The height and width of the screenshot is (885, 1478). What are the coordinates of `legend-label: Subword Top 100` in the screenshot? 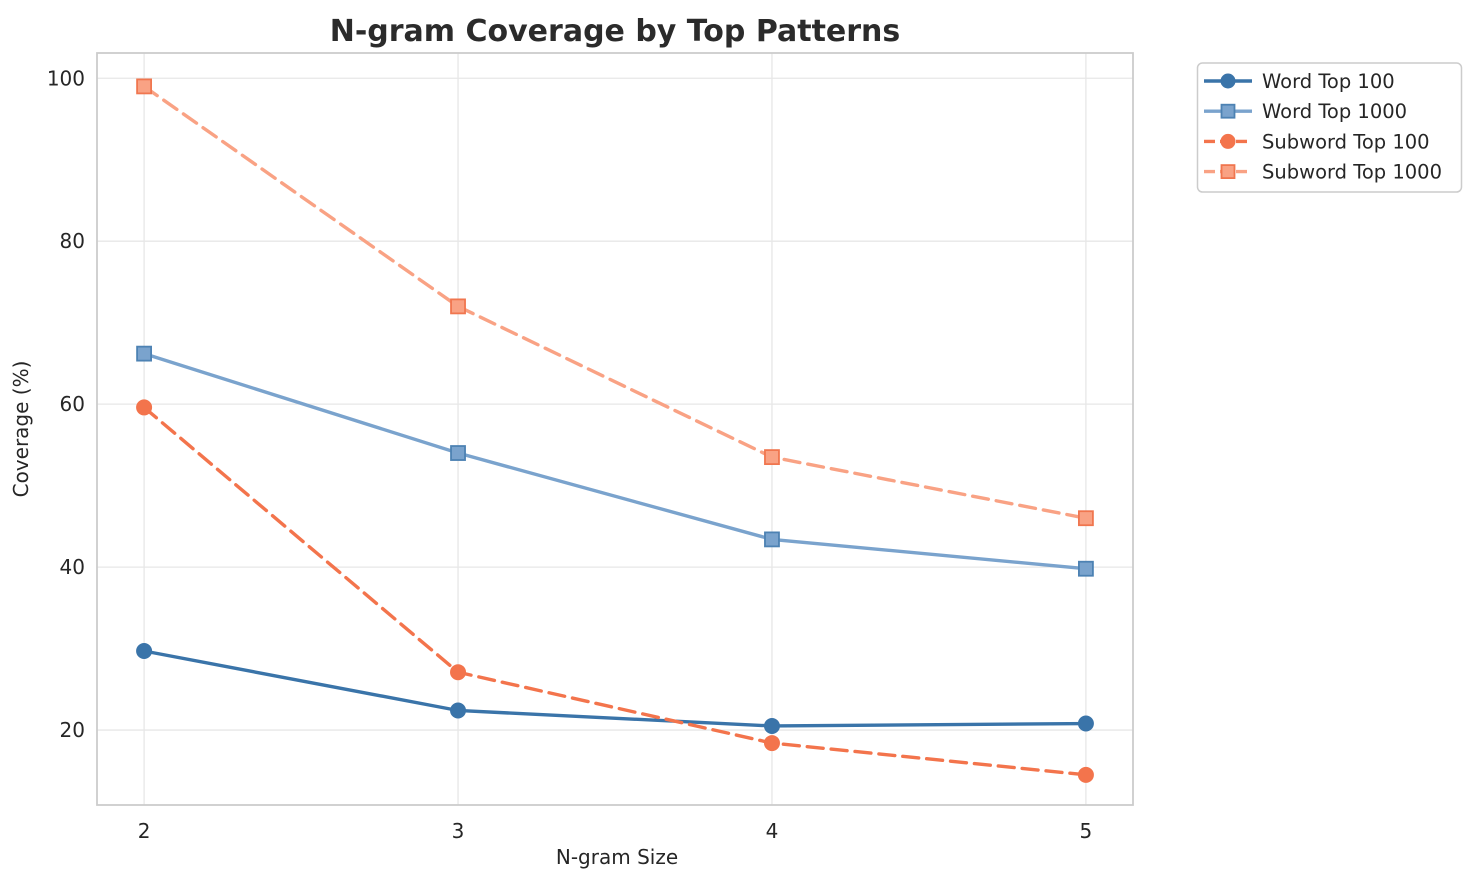 It's located at (1346, 141).